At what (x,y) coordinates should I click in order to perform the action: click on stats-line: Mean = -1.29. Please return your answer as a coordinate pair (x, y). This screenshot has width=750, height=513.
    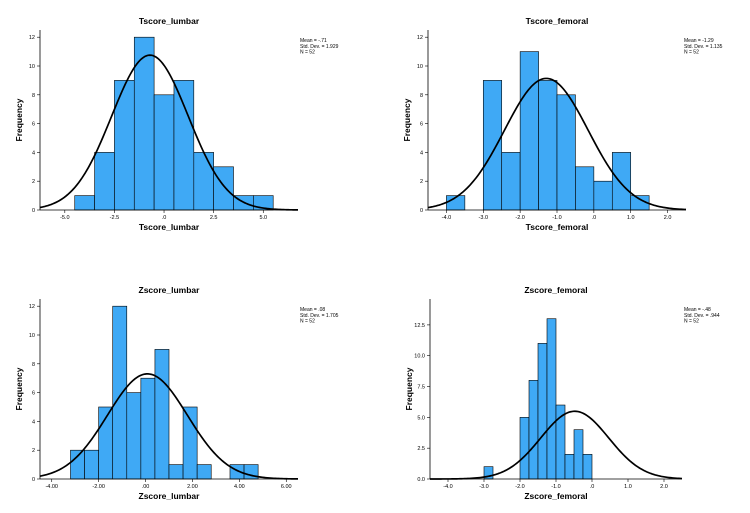
    Looking at the image, I should click on (699, 41).